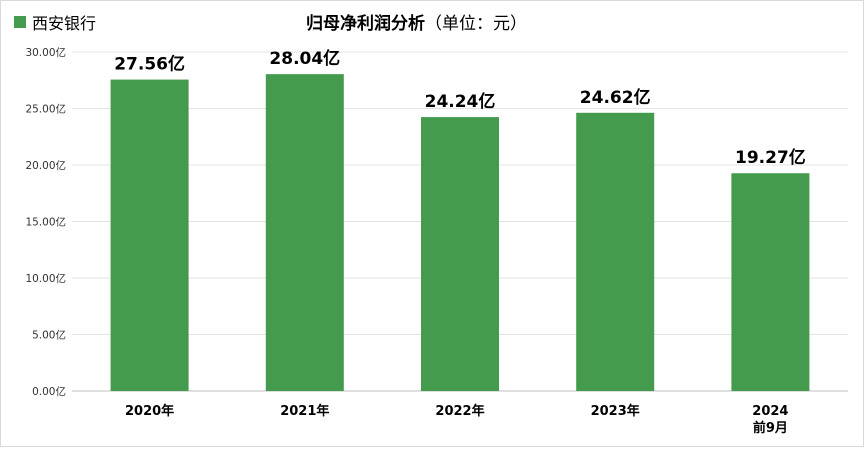  Describe the element at coordinates (476, 24) in the screenshot. I see `chart-title-unit: （单位：元）` at that location.